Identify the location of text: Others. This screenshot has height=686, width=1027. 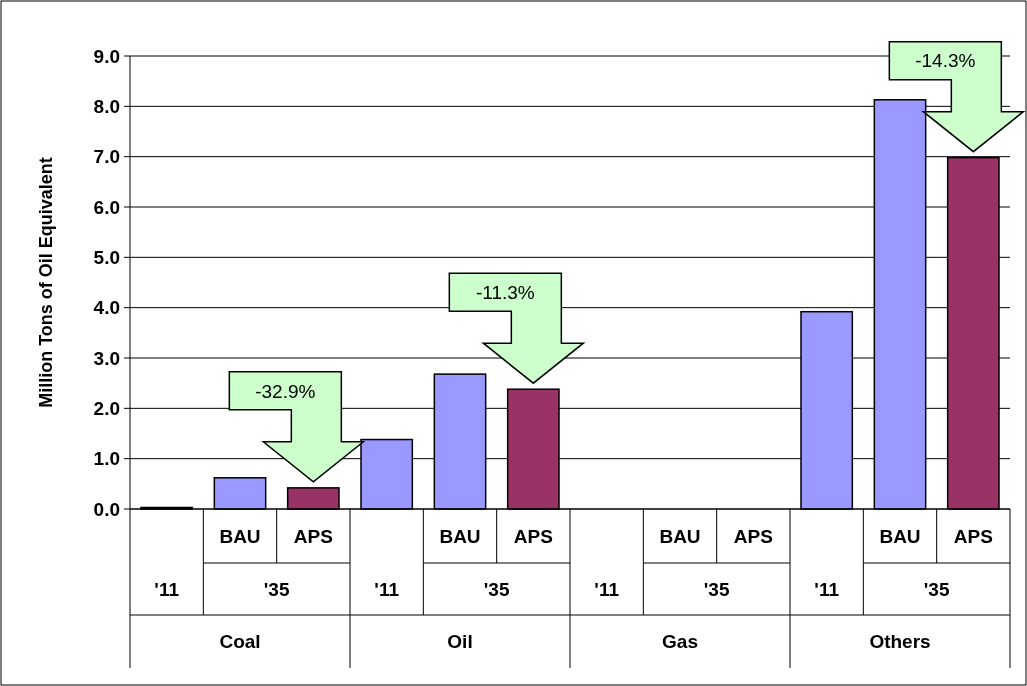
(900, 642).